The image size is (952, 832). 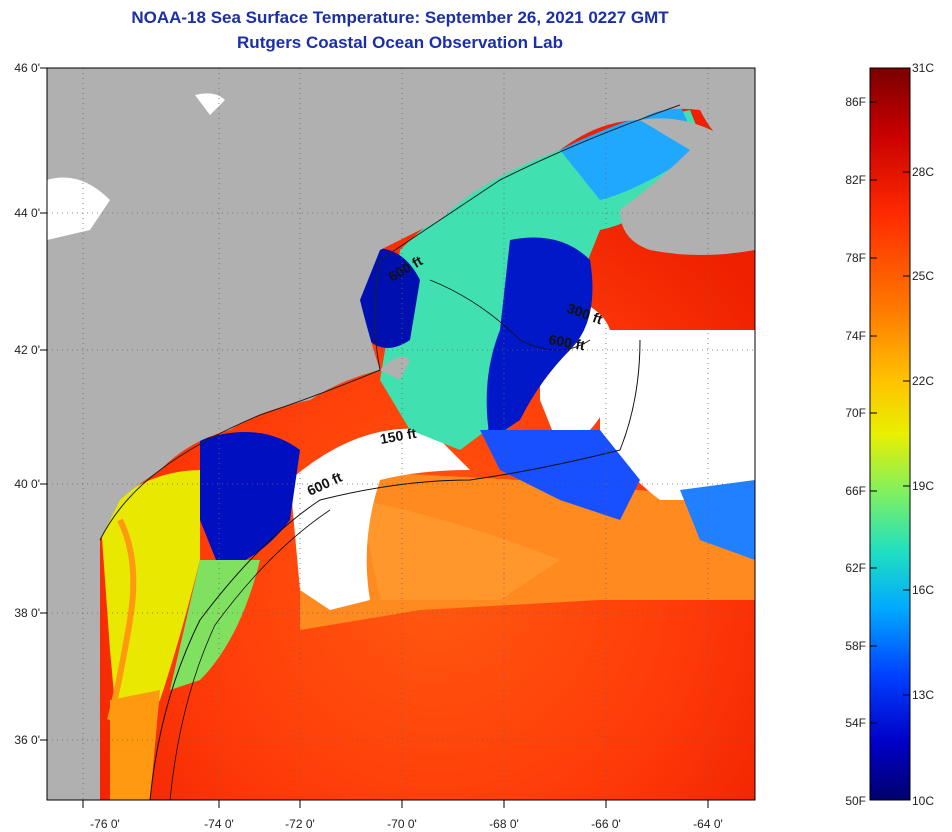 What do you see at coordinates (380, 519) in the screenshot?
I see `cloud-bank` at bounding box center [380, 519].